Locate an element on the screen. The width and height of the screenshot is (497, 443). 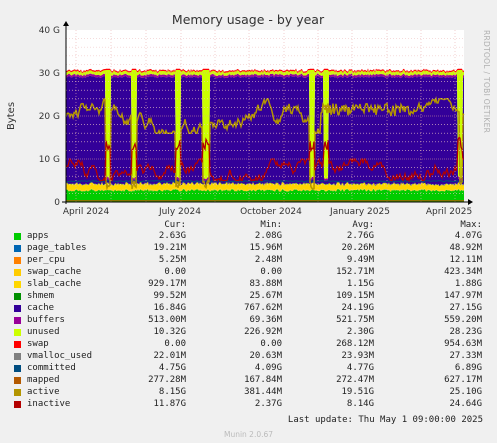
x-tick-label: October 2024 is located at coordinates (271, 212).